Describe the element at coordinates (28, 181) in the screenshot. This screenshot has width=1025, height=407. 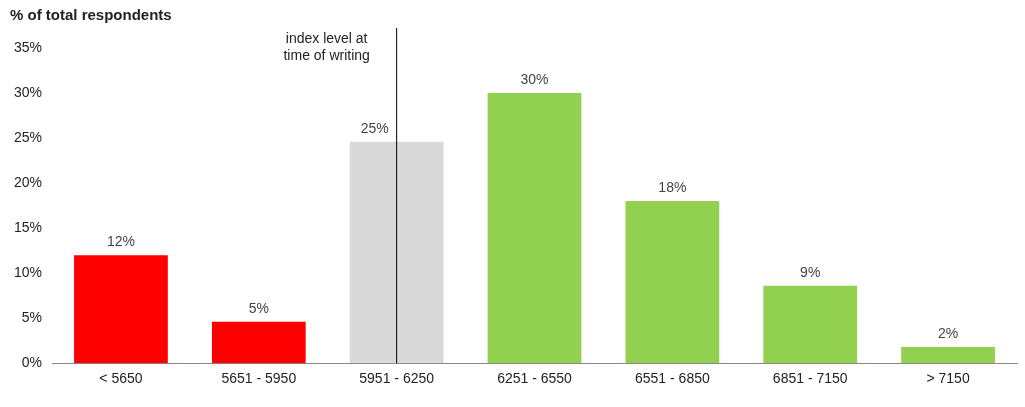
I see `y-tick-label: 20%` at that location.